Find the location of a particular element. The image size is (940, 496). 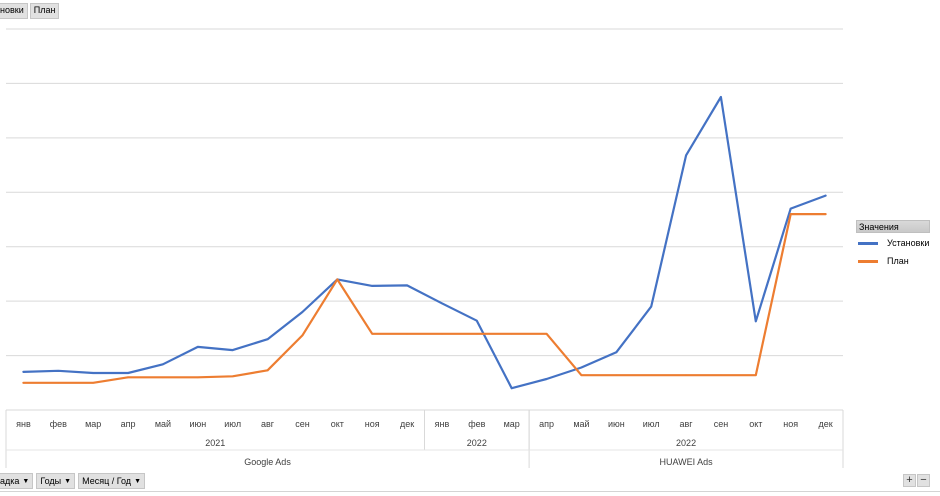

field-button-month-year: Месяц / Год ▼ is located at coordinates (111, 481).